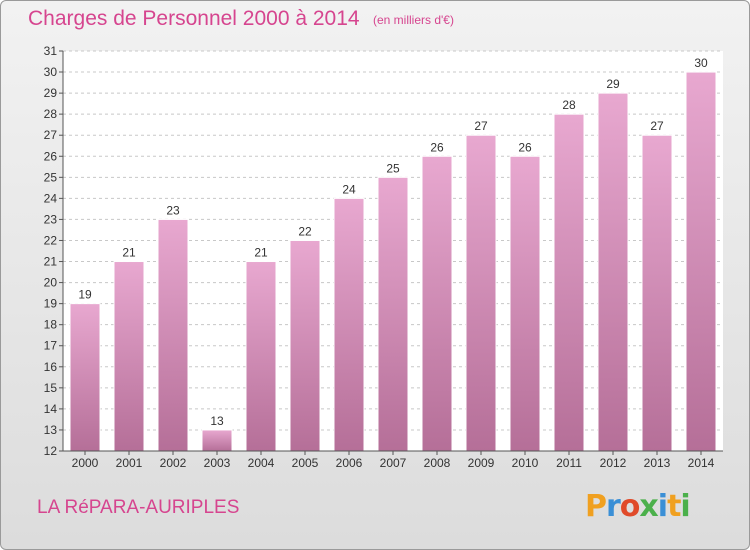  What do you see at coordinates (51, 283) in the screenshot?
I see `y-tick-label: 20` at bounding box center [51, 283].